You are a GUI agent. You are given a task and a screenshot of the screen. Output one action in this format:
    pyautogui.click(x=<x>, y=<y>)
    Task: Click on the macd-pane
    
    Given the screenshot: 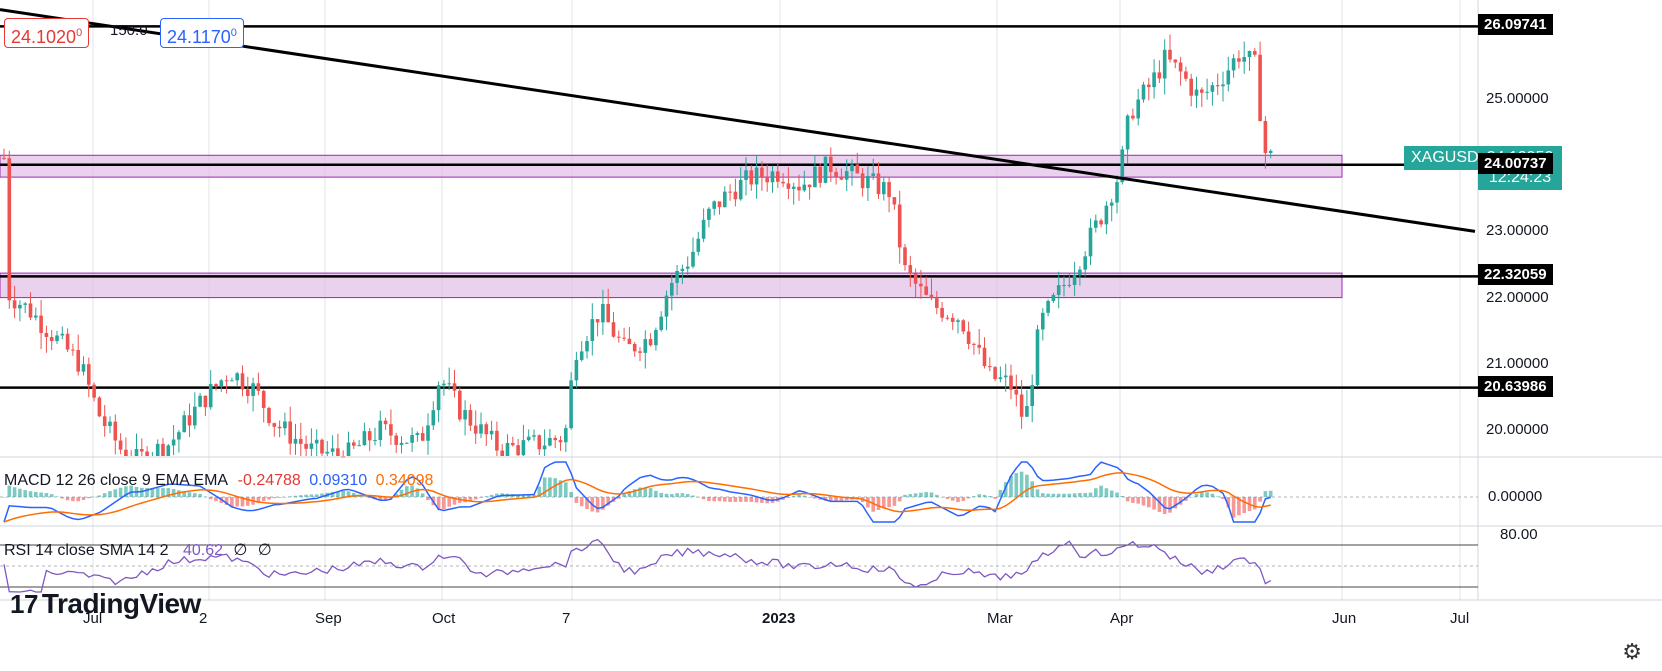 What is the action you would take?
    pyautogui.click(x=739, y=492)
    